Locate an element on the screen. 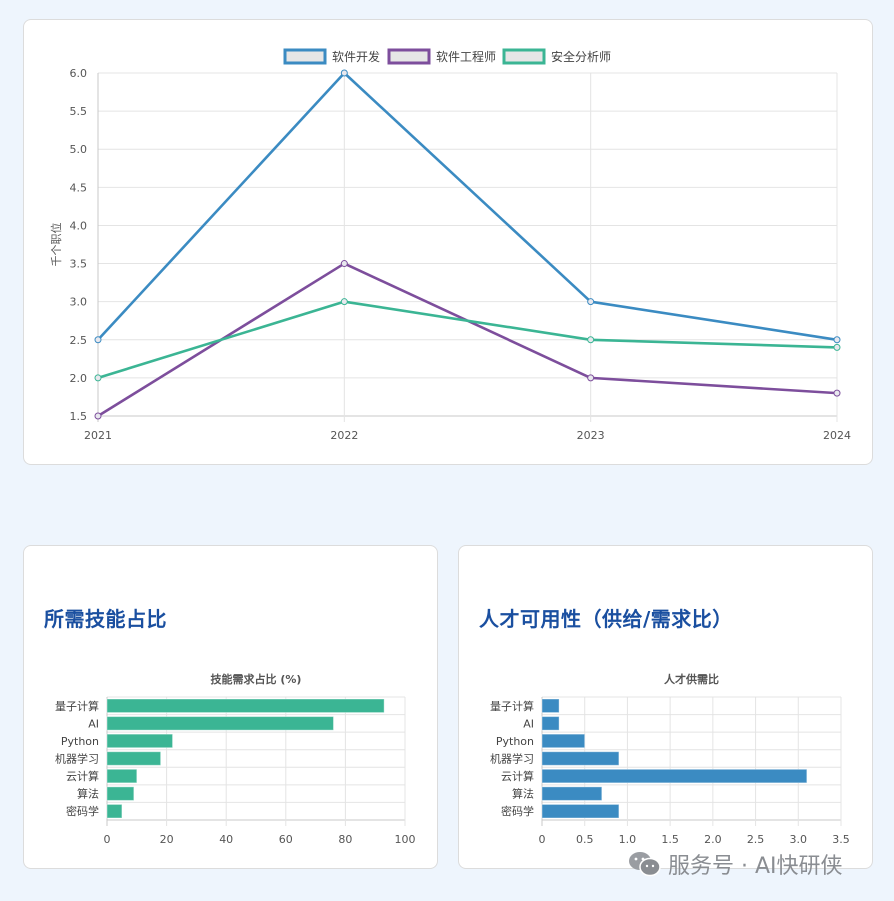 Image resolution: width=894 pixels, height=901 pixels. x-tick-label: 2022 is located at coordinates (344, 435).